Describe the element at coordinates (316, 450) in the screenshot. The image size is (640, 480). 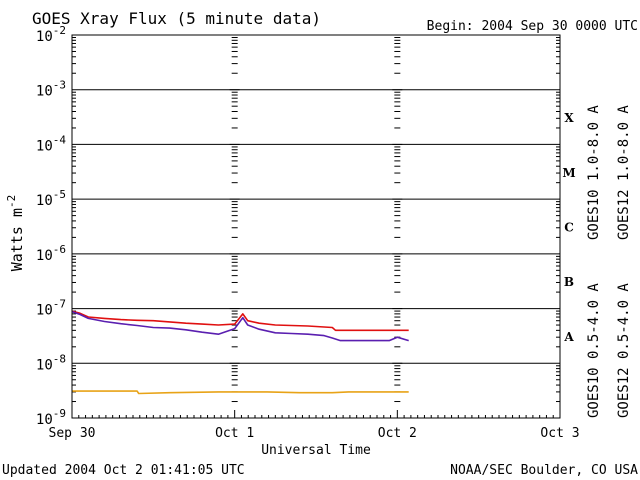
I see `x-axis-label: Universal Time` at that location.